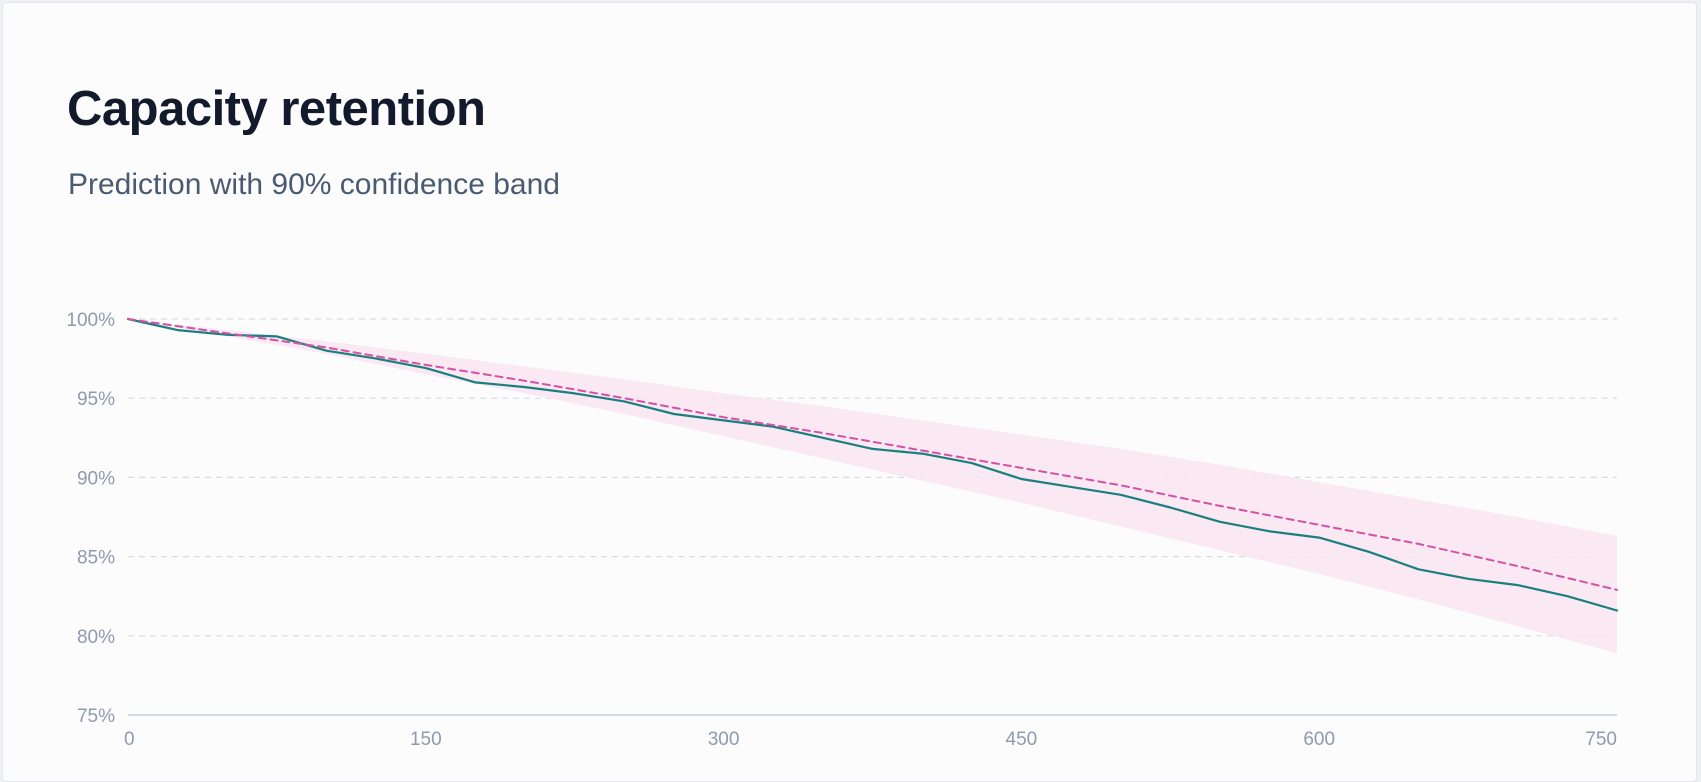 Image resolution: width=1701 pixels, height=782 pixels. What do you see at coordinates (276, 109) in the screenshot?
I see `chart-title: Capacity retention` at bounding box center [276, 109].